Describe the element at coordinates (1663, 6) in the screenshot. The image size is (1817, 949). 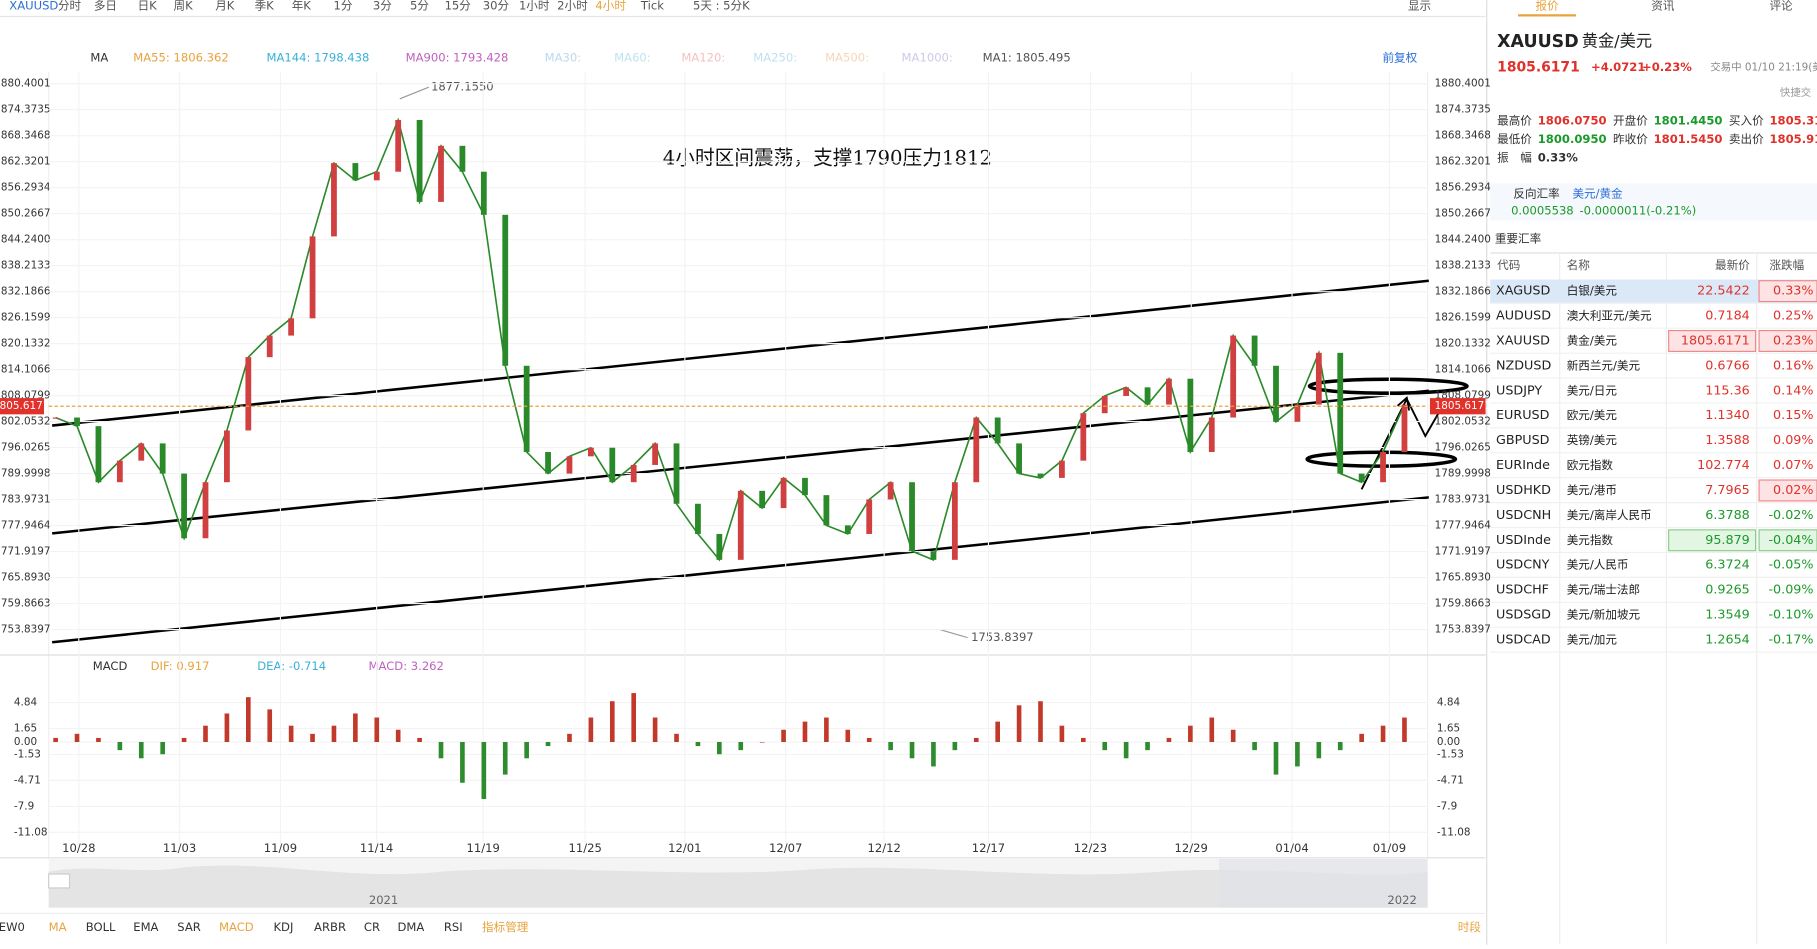
I see `side-tab: 资讯` at that location.